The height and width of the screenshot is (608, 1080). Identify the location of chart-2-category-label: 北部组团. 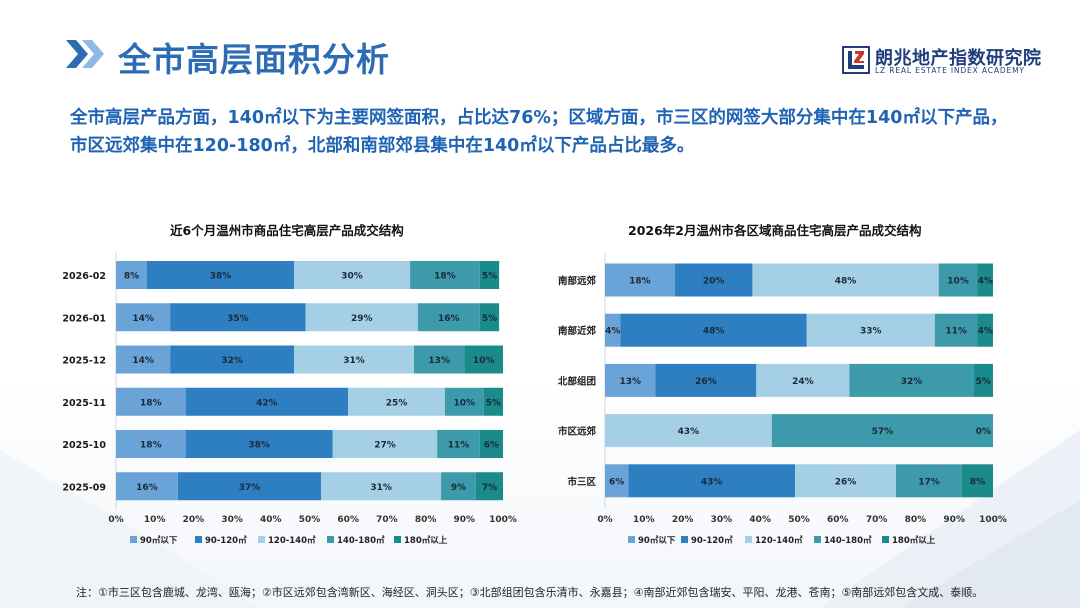
(577, 381).